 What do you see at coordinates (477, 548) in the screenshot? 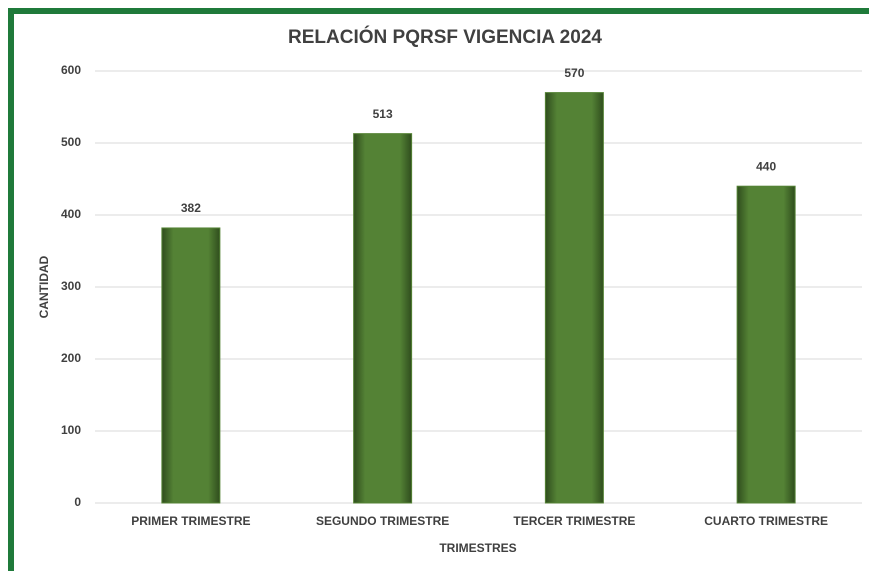
I see `x-axis-title: TRIMESTRES` at bounding box center [477, 548].